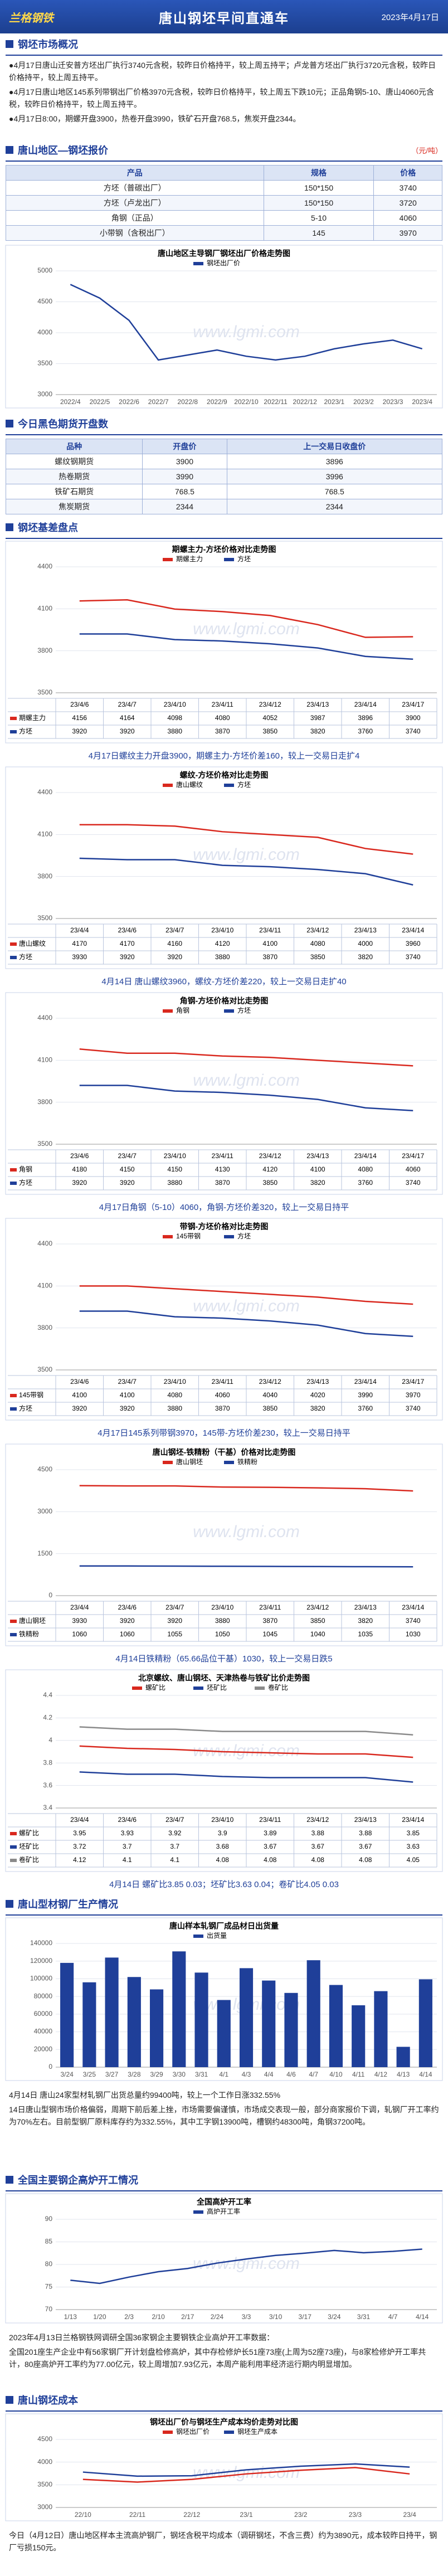 The width and height of the screenshot is (448, 2576). Describe the element at coordinates (244, 1010) in the screenshot. I see `legend-label: 方坯` at that location.